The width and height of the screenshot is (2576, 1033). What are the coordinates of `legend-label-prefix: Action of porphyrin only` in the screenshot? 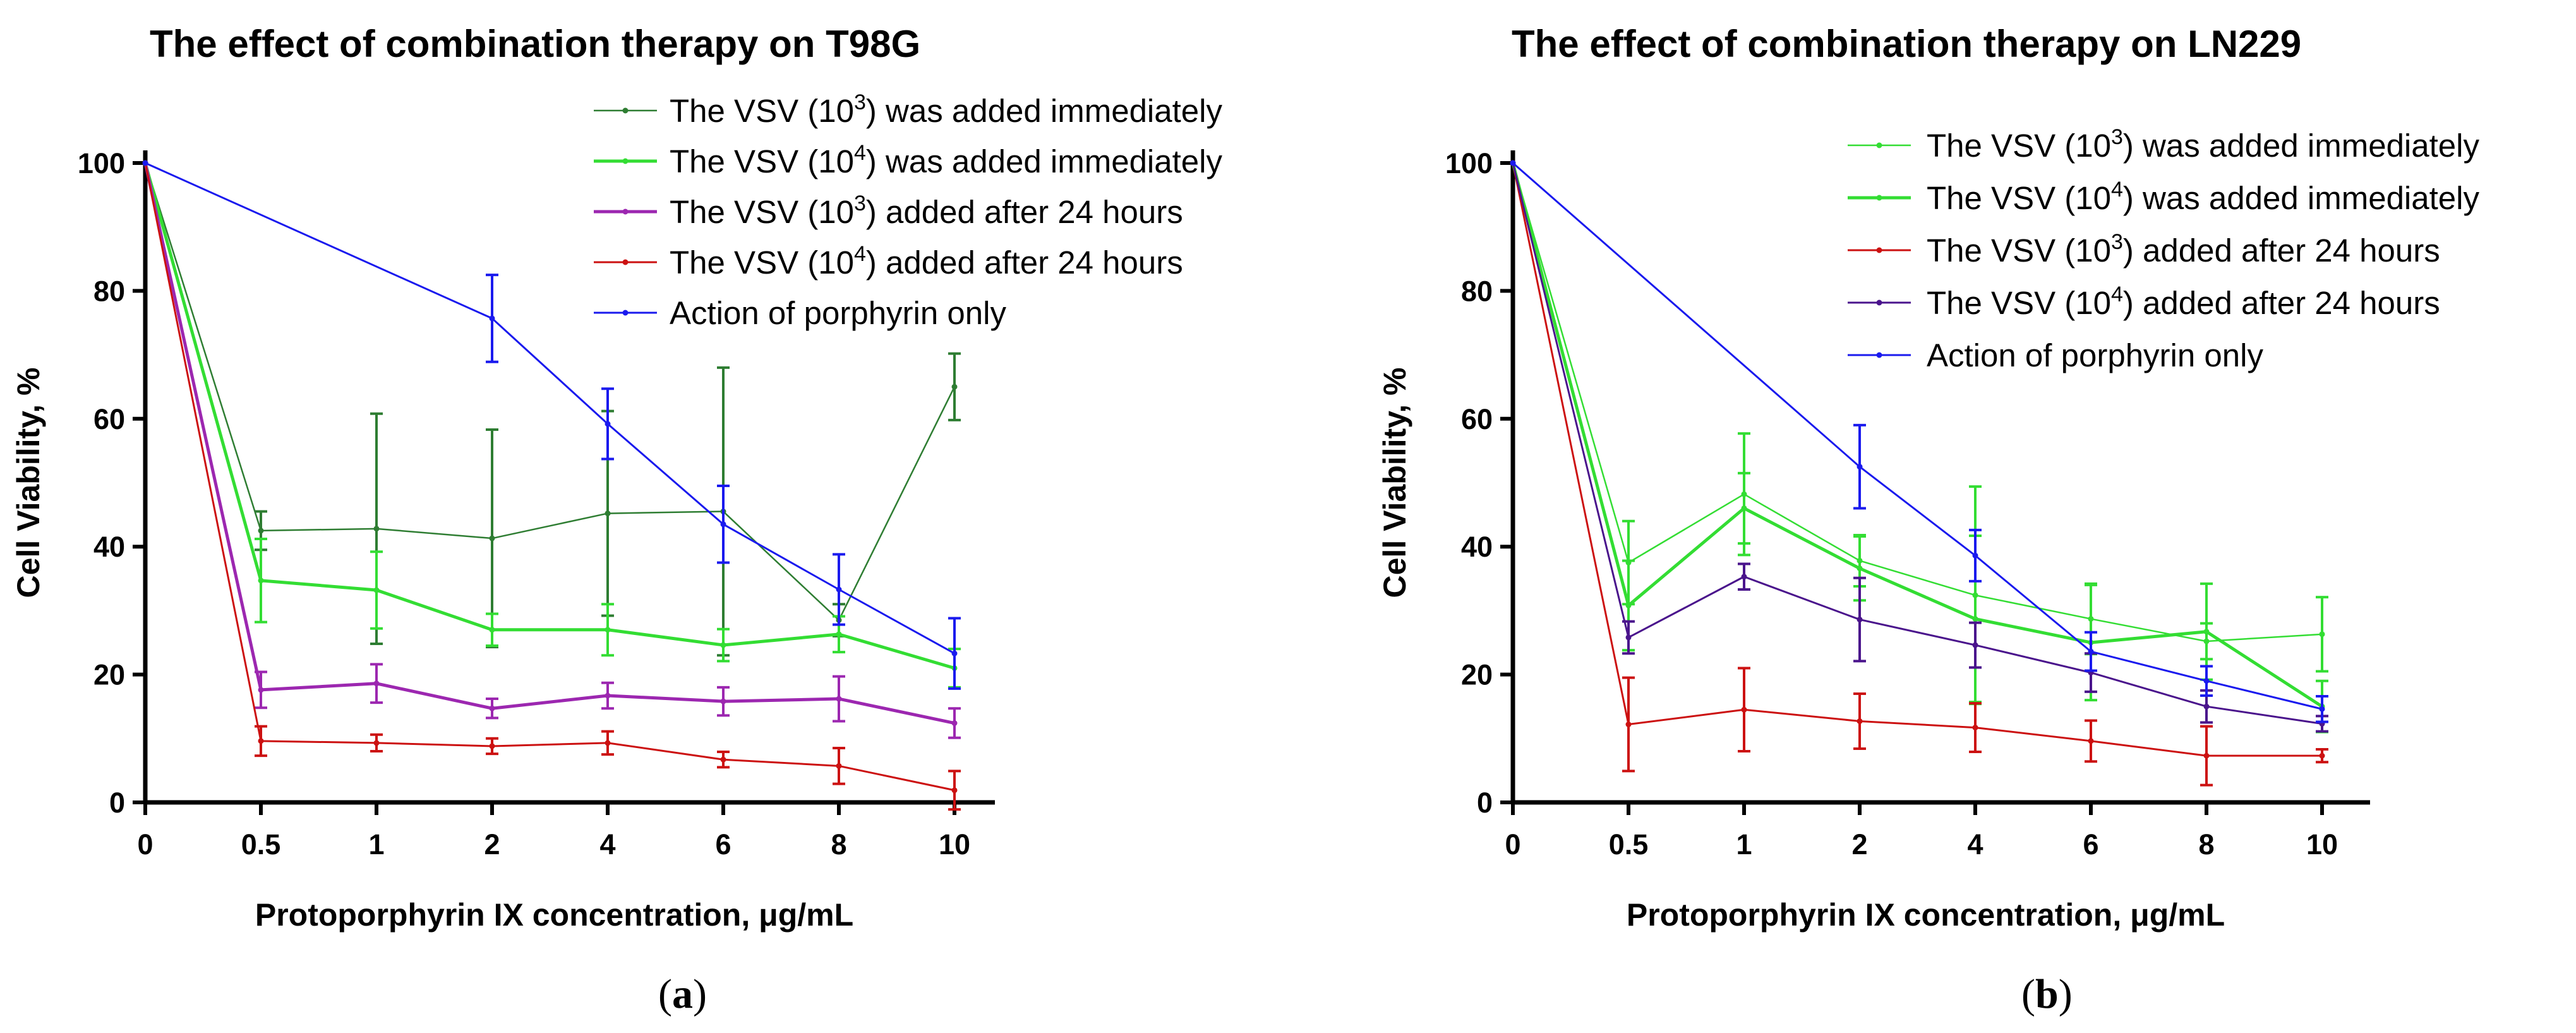 It's located at (2095, 355).